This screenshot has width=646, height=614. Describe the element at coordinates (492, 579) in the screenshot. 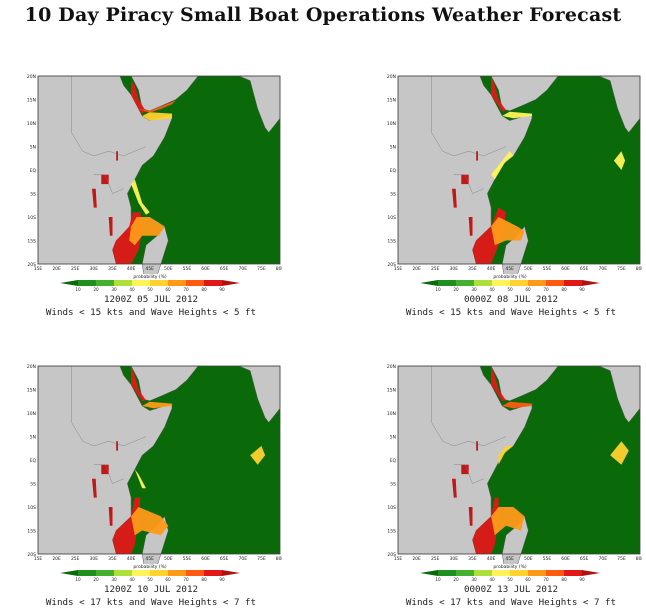

I see `legend-tick-label: 40` at that location.